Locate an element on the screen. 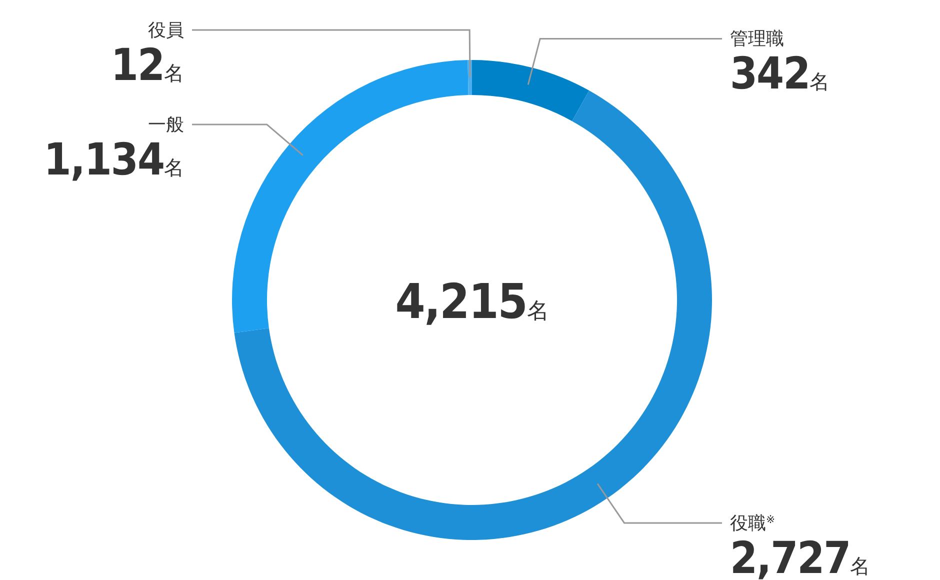 This screenshot has width=940, height=580. slice-label: 役員 is located at coordinates (166, 31).